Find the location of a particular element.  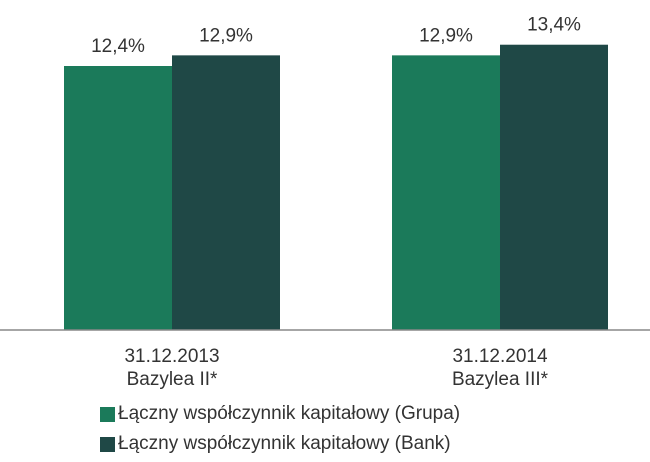

x-tick-label: 31.12.2014 Bazylea III* is located at coordinates (500, 368).